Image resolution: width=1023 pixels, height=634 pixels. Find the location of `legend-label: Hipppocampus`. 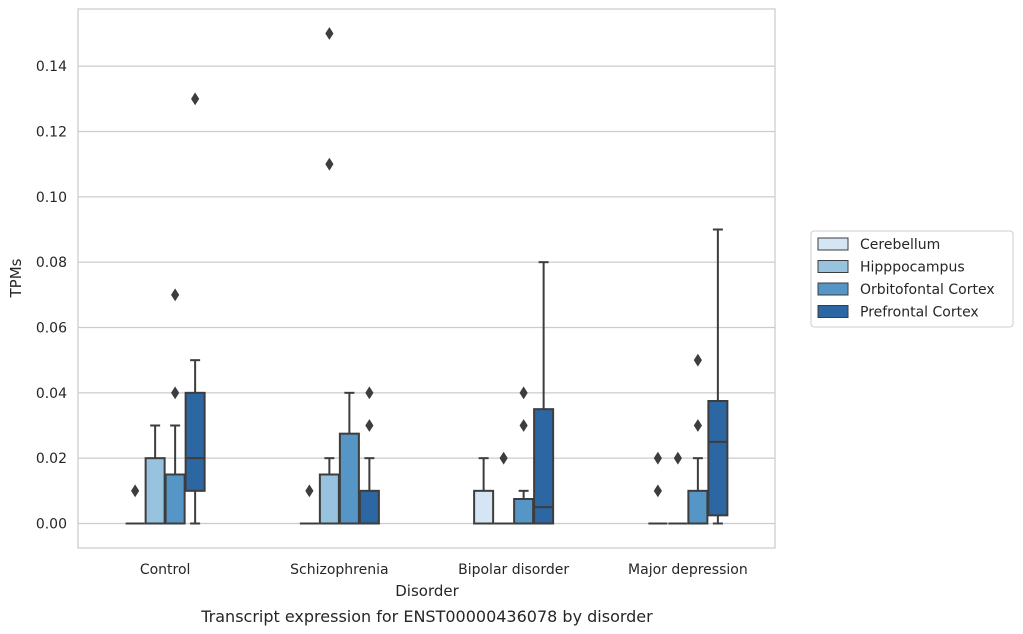

legend-label: Hipppocampus is located at coordinates (912, 268).